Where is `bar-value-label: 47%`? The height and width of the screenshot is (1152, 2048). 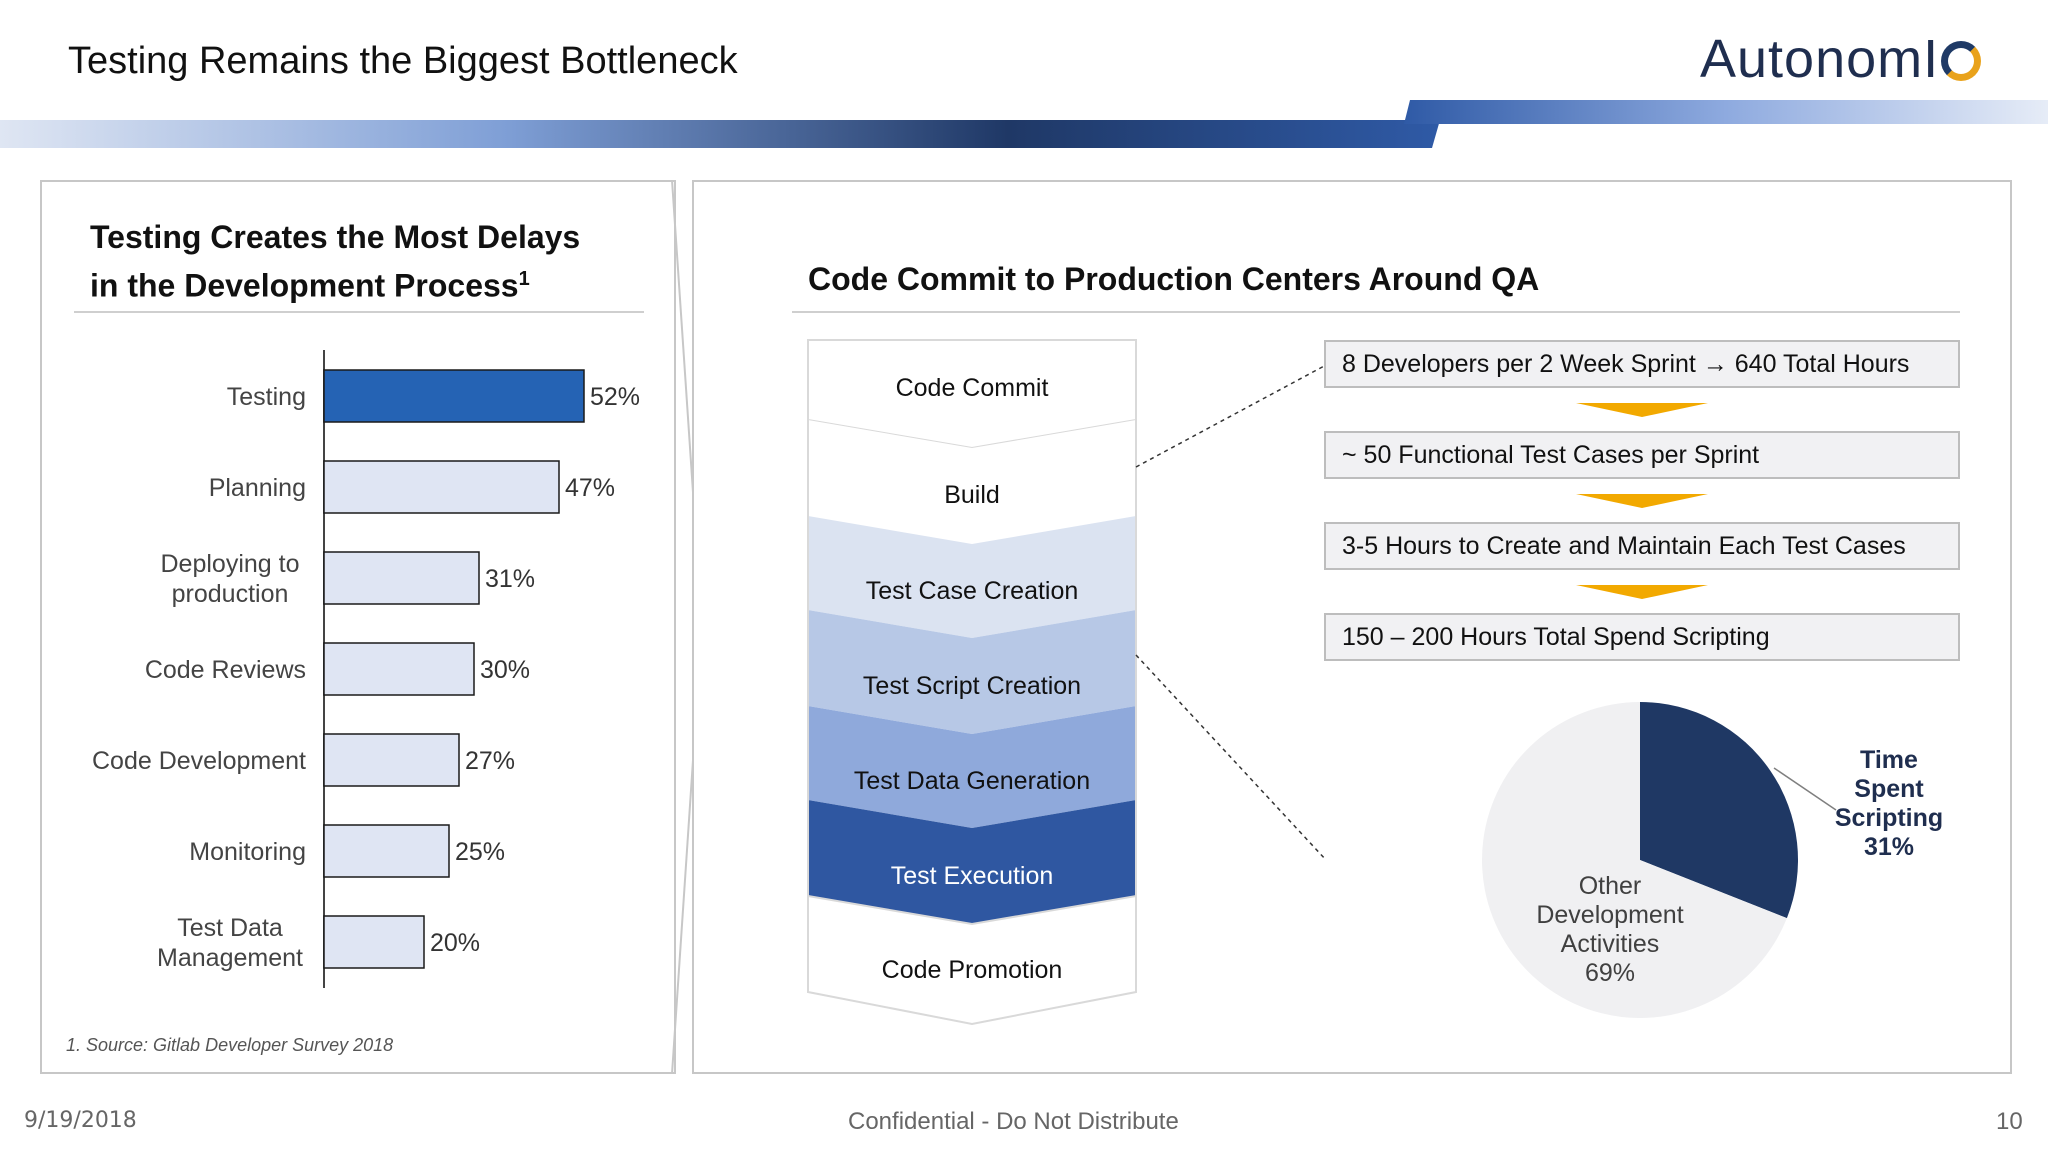 bar-value-label: 47% is located at coordinates (590, 488).